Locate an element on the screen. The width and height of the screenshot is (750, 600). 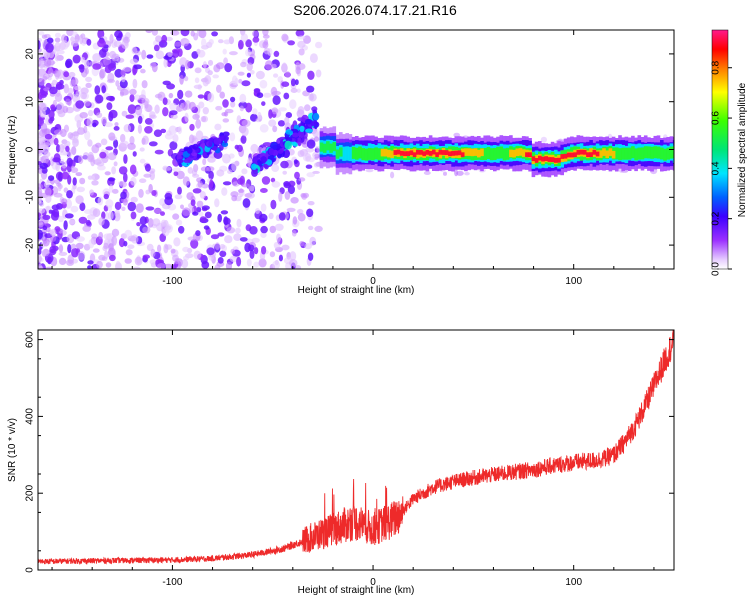
snr-ytick-label: 600 is located at coordinates (30, 339).